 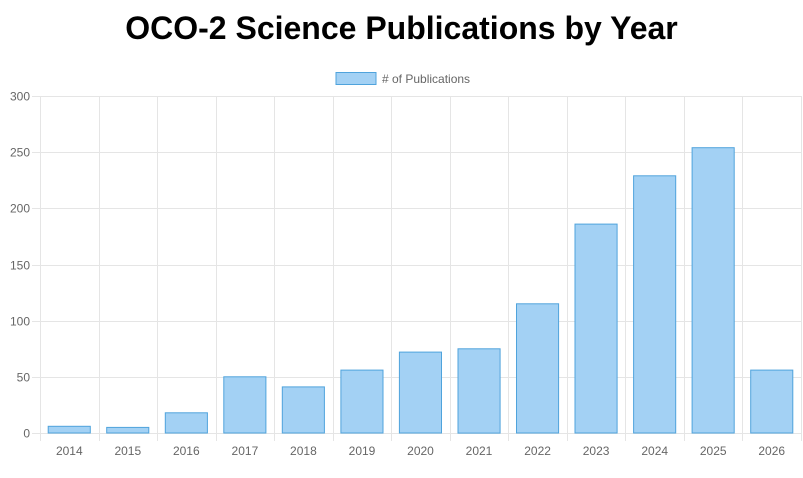 I want to click on x-tick-label-2016: 2016, so click(x=186, y=451).